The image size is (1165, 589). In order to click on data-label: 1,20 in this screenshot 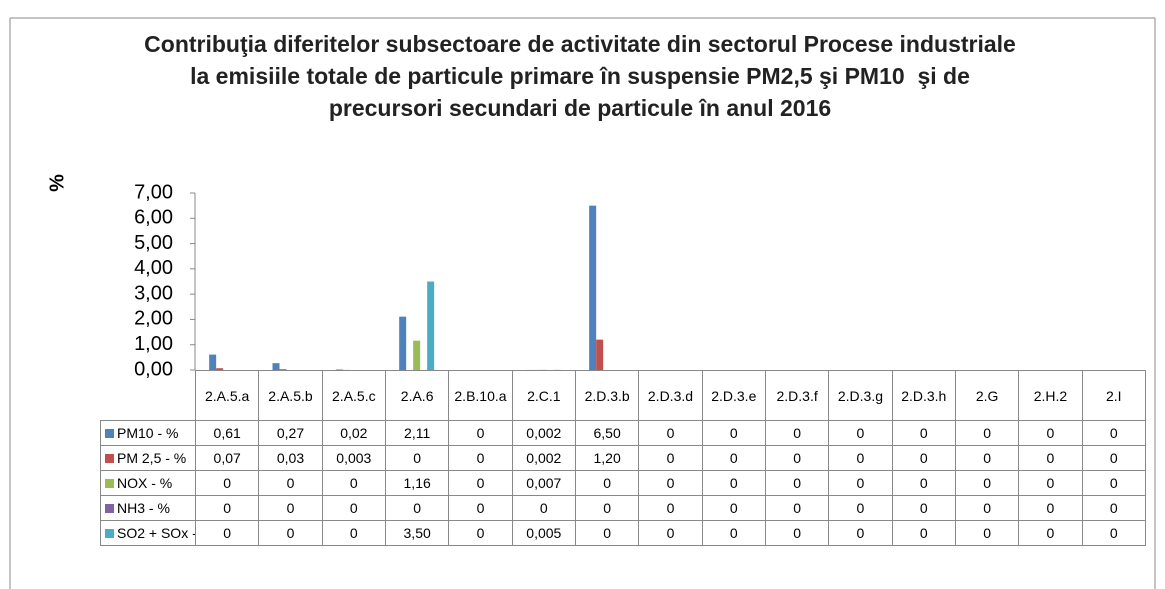, I will do `click(607, 458)`.